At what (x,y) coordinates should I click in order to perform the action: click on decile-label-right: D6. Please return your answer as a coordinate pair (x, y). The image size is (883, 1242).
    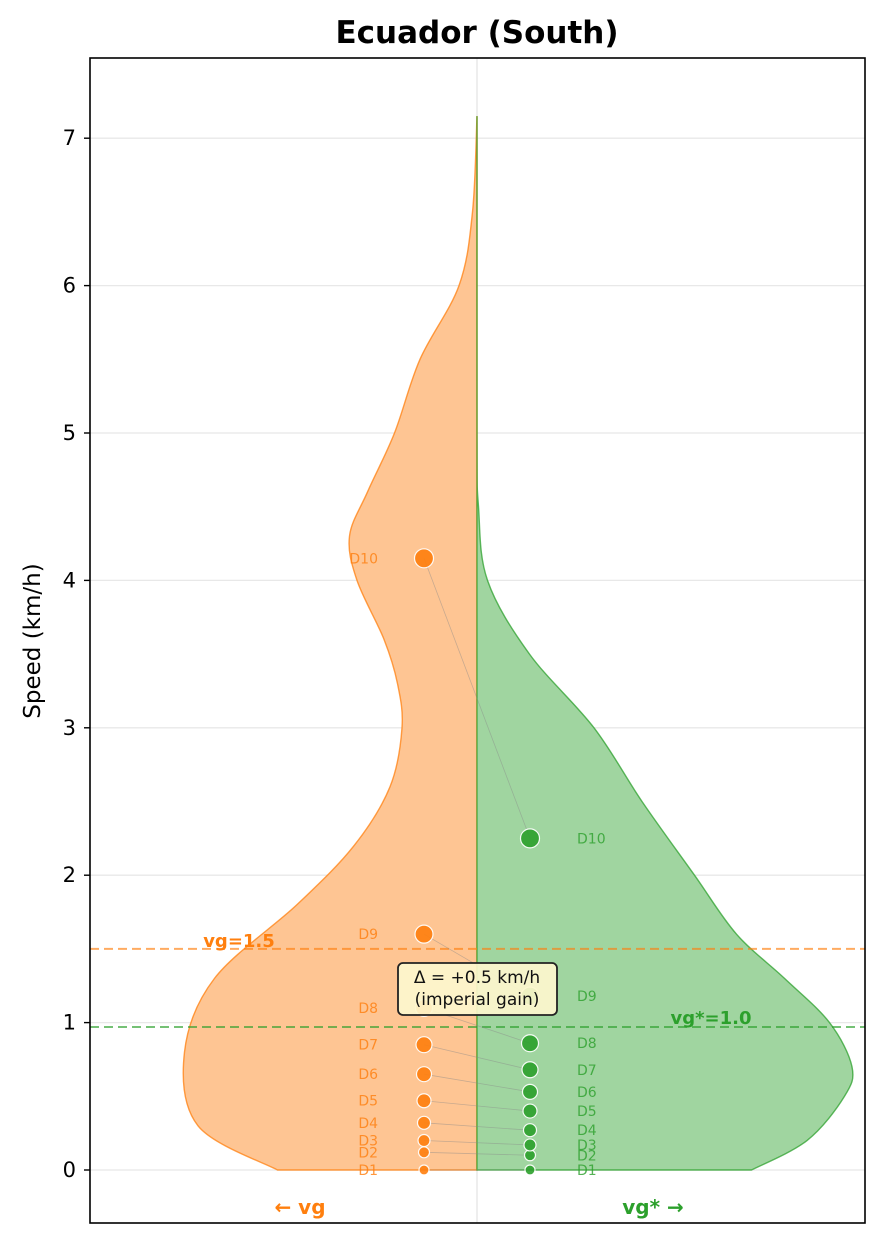
    Looking at the image, I should click on (587, 1093).